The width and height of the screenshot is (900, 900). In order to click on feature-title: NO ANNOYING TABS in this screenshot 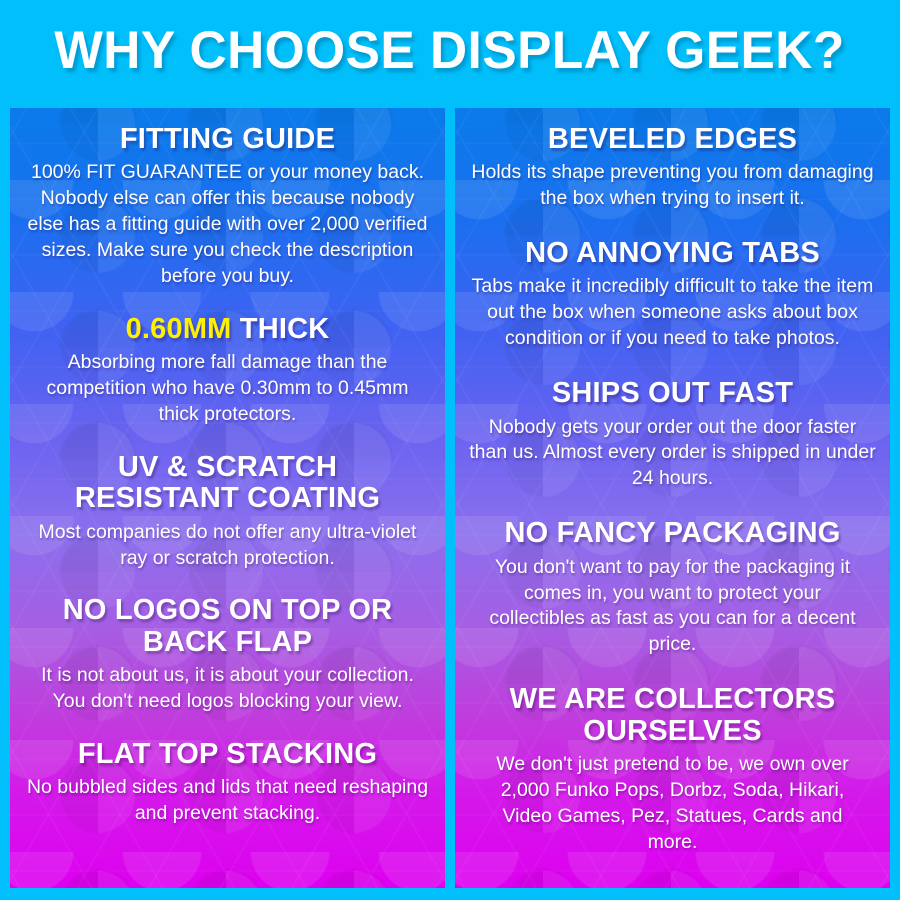, I will do `click(672, 253)`.